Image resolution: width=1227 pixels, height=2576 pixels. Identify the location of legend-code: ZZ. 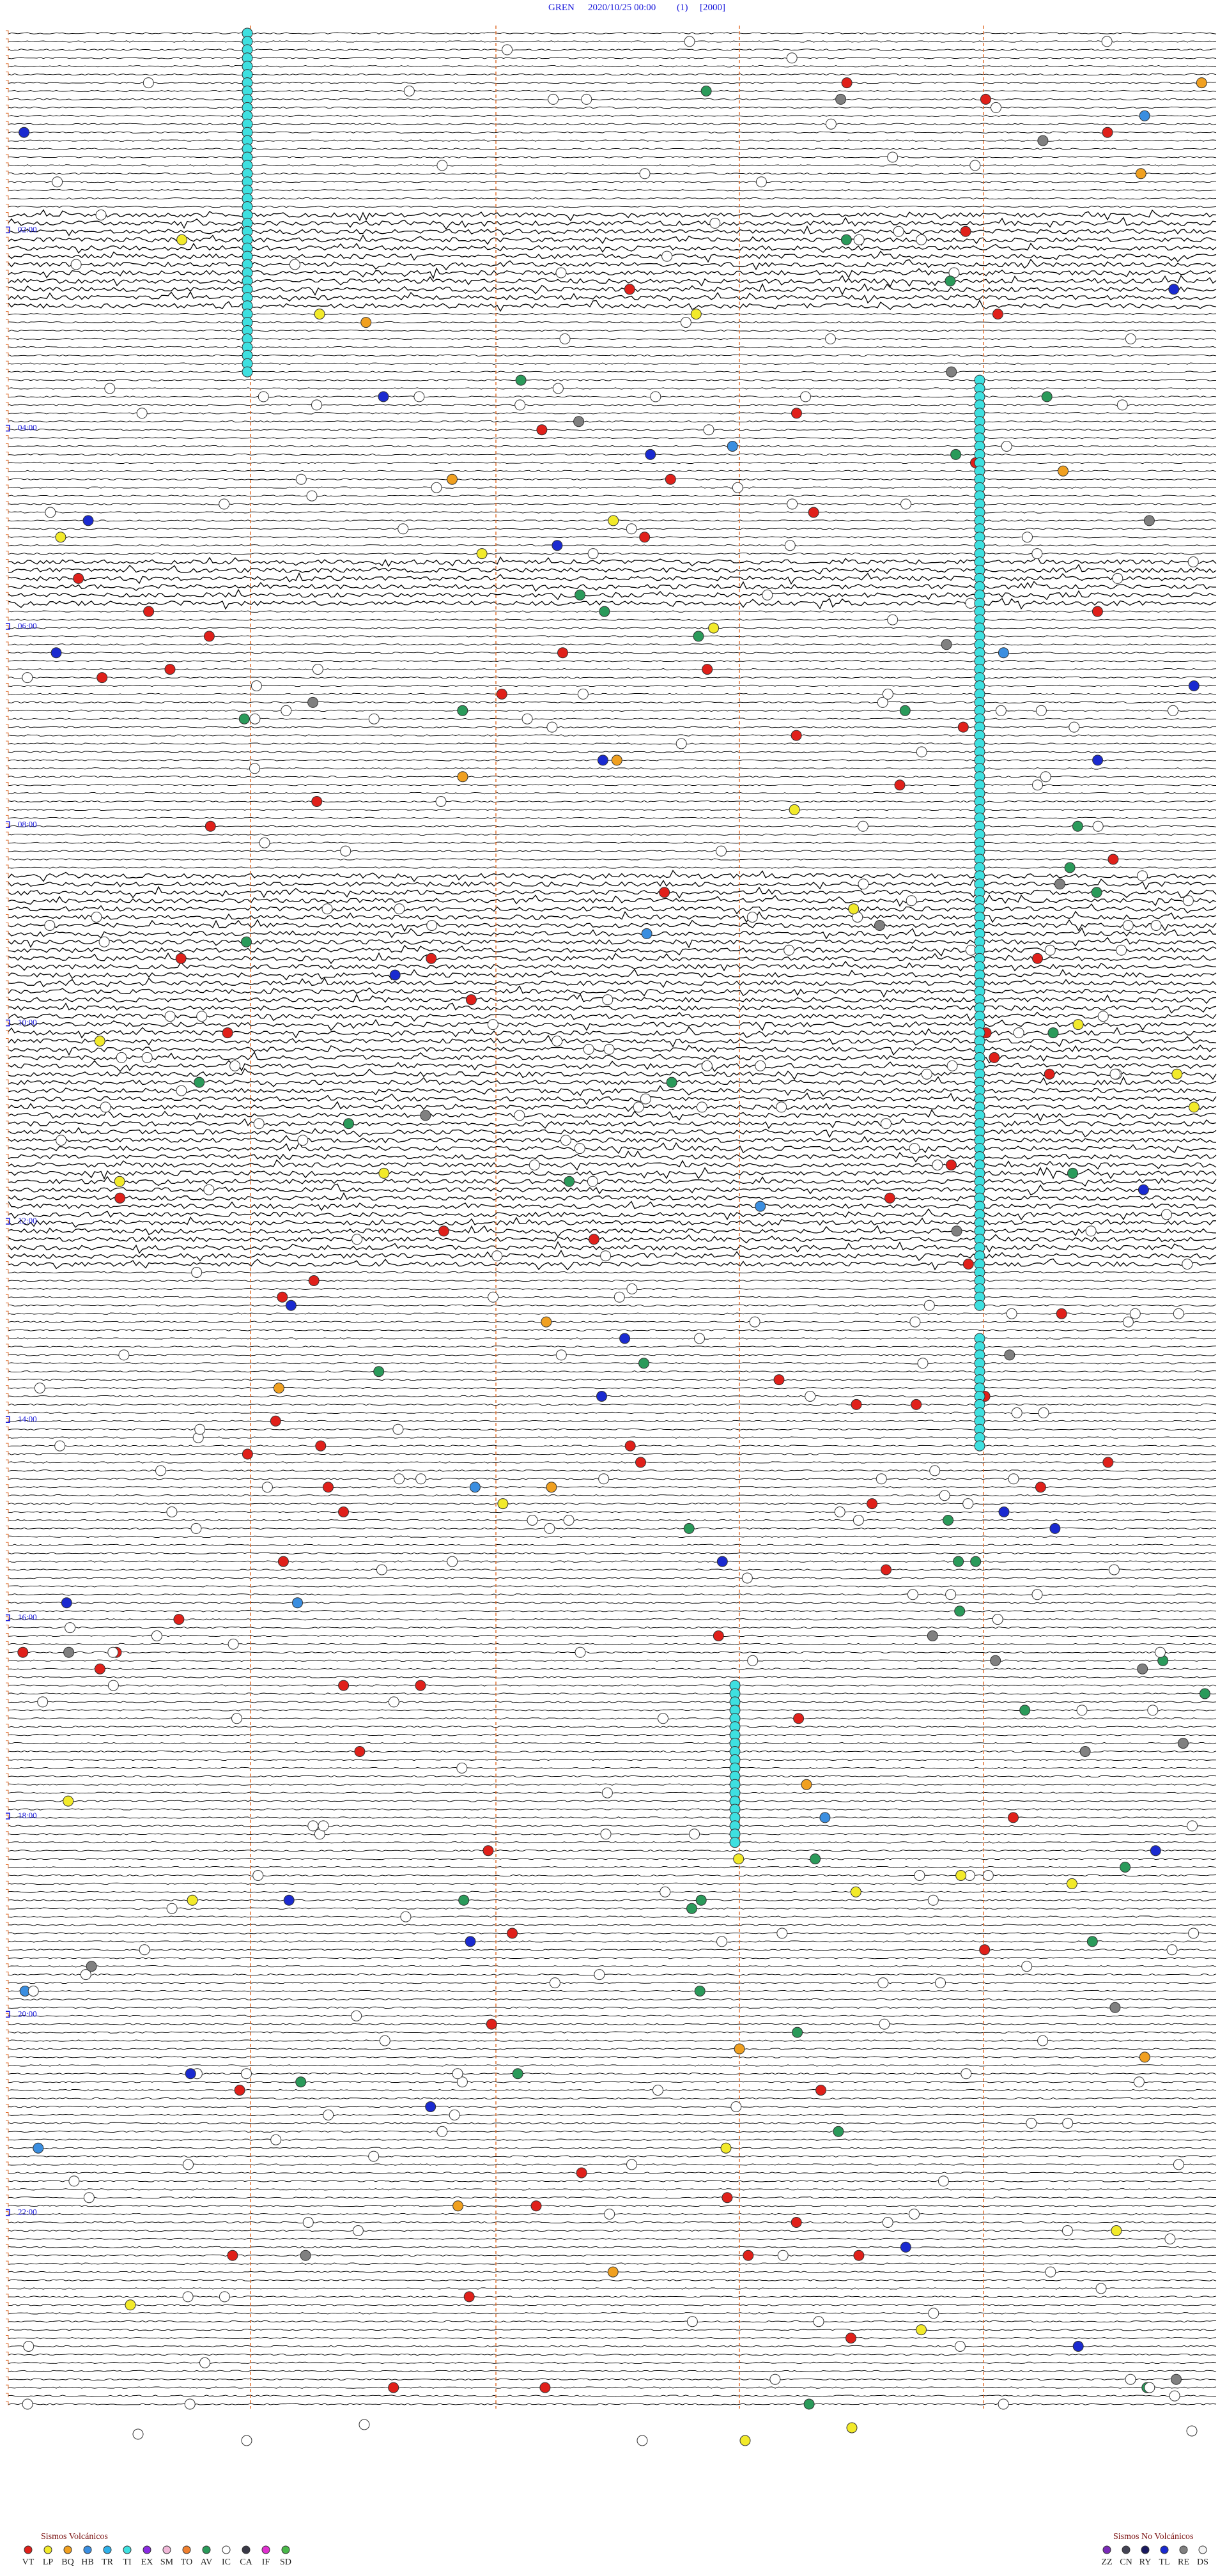
(1106, 2562).